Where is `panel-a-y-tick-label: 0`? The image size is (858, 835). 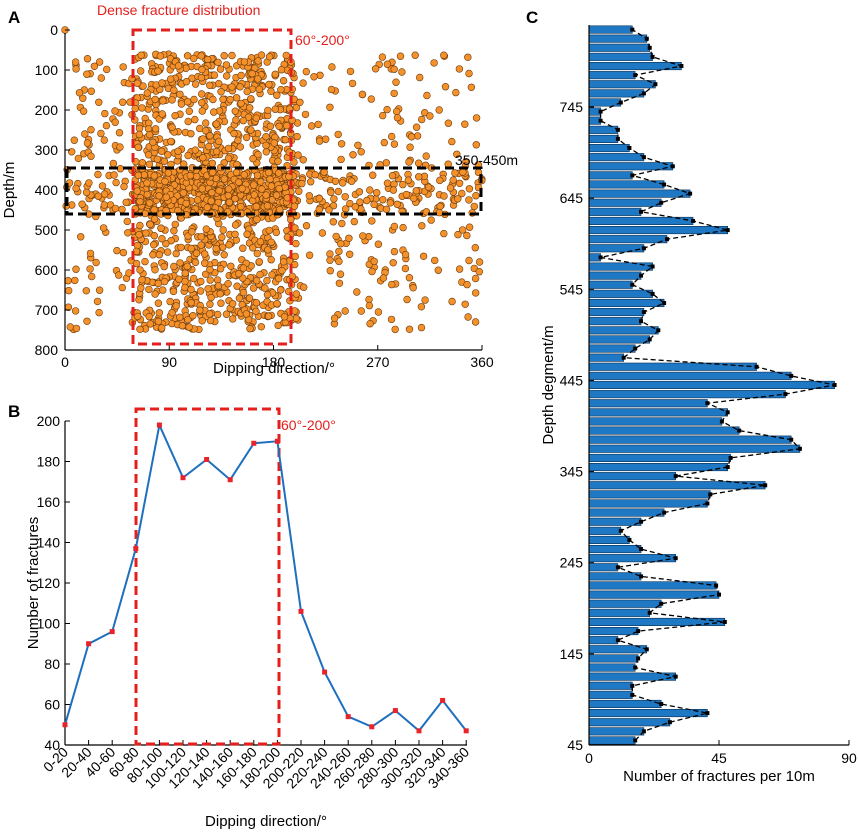 panel-a-y-tick-label: 0 is located at coordinates (54, 30).